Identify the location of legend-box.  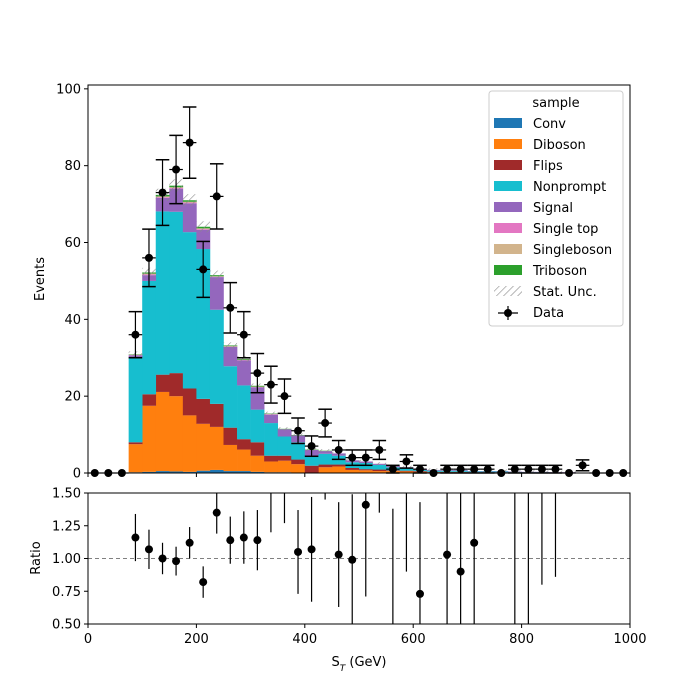
(556, 208).